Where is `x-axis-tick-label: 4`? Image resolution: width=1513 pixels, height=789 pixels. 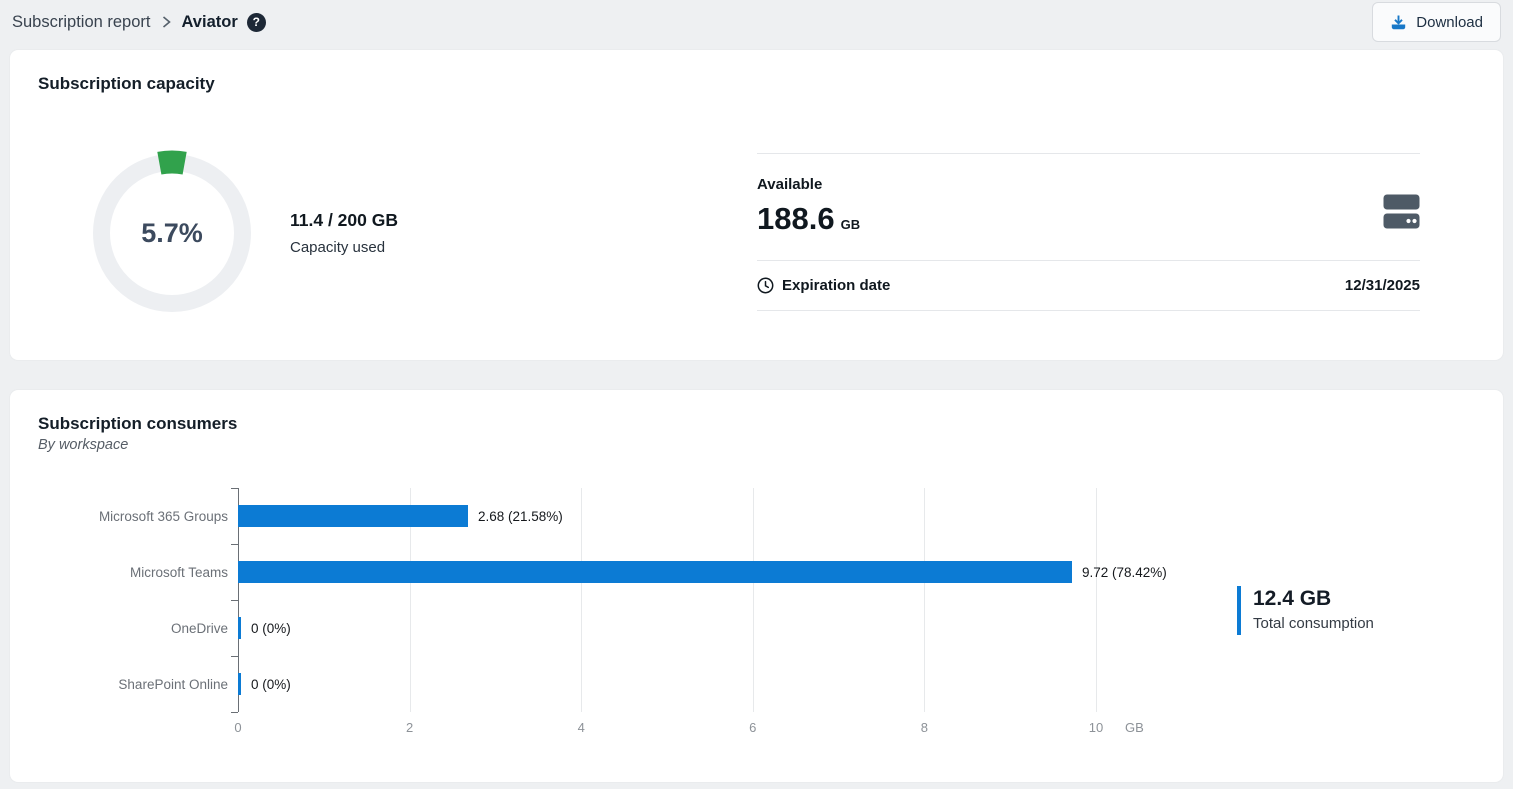
x-axis-tick-label: 4 is located at coordinates (581, 727).